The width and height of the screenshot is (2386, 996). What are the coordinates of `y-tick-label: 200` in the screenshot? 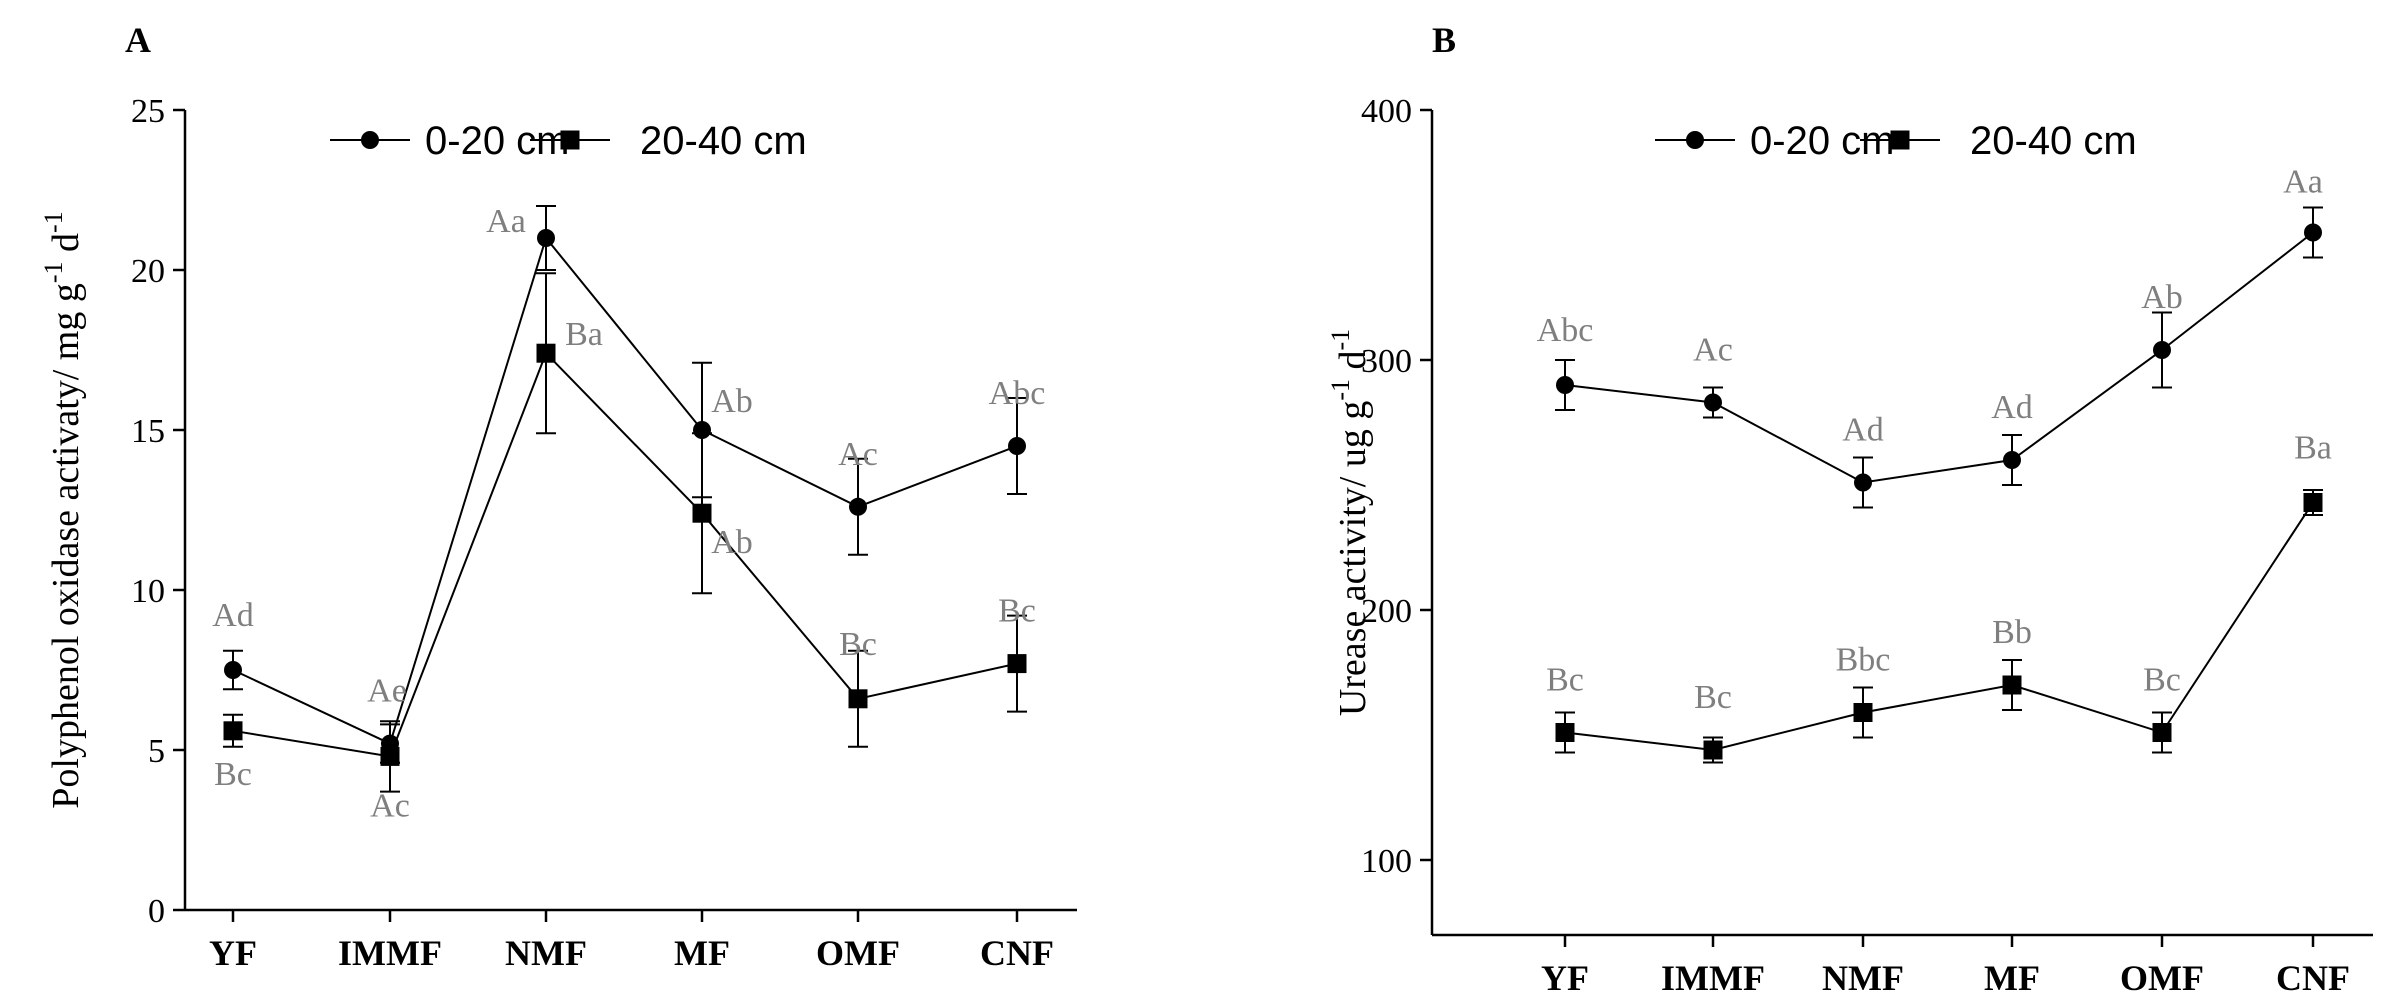 It's located at (1386, 611).